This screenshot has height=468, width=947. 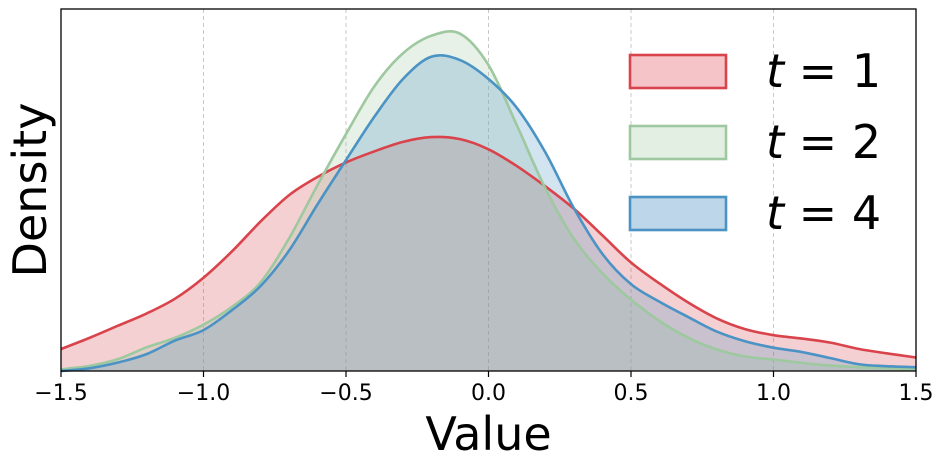 What do you see at coordinates (345, 393) in the screenshot?
I see `x-tick-label: −0.5` at bounding box center [345, 393].